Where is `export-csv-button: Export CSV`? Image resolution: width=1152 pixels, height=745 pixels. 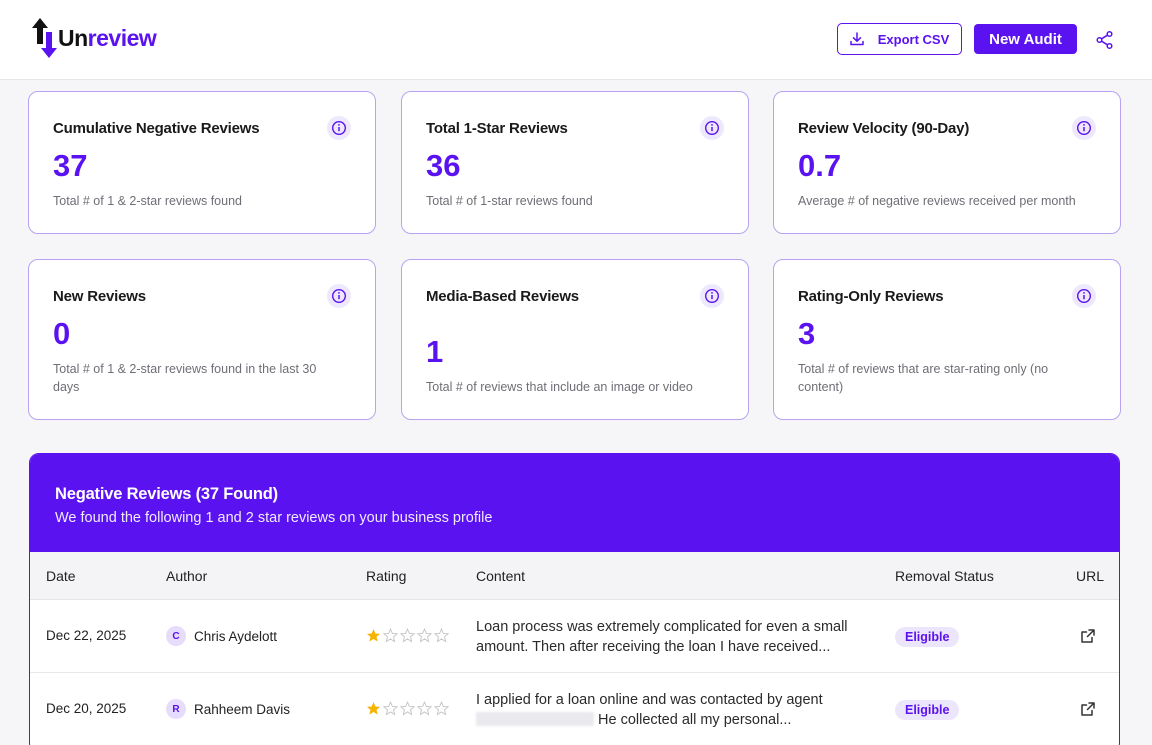
export-csv-button: Export CSV is located at coordinates (899, 39).